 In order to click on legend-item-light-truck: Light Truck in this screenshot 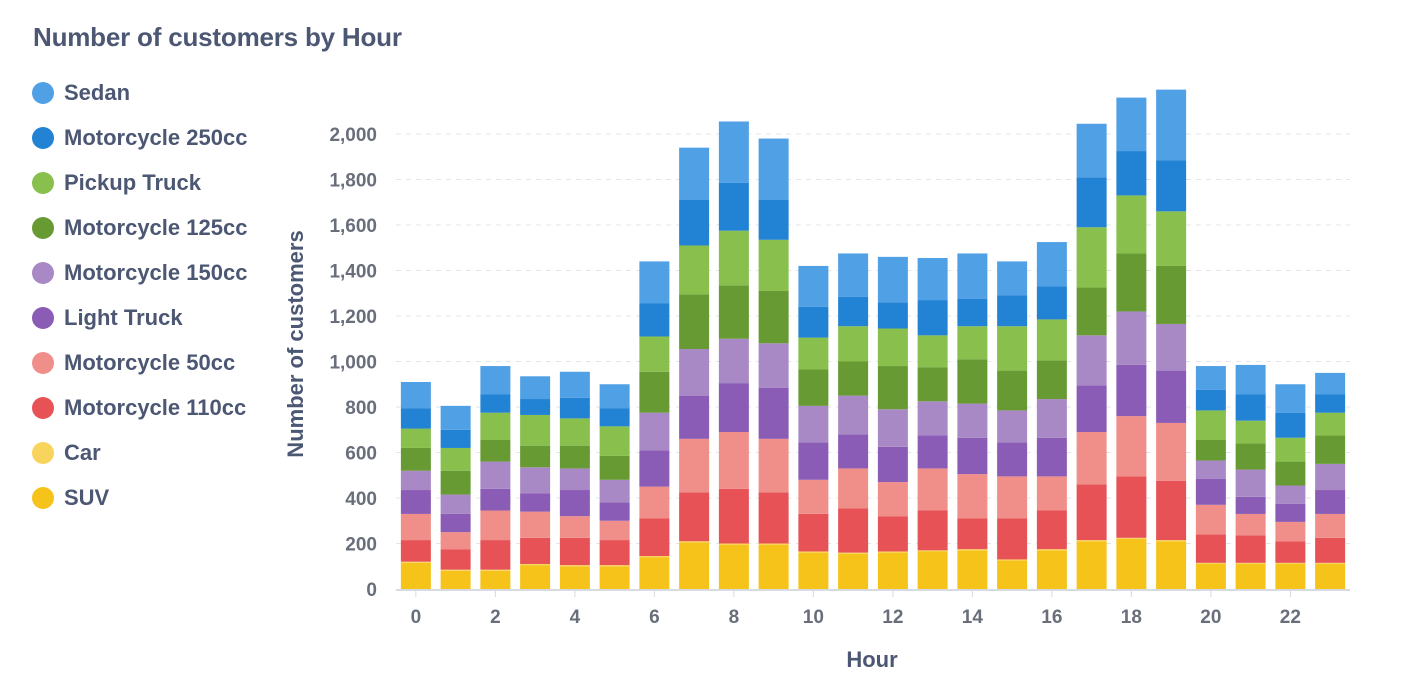, I will do `click(162, 317)`.